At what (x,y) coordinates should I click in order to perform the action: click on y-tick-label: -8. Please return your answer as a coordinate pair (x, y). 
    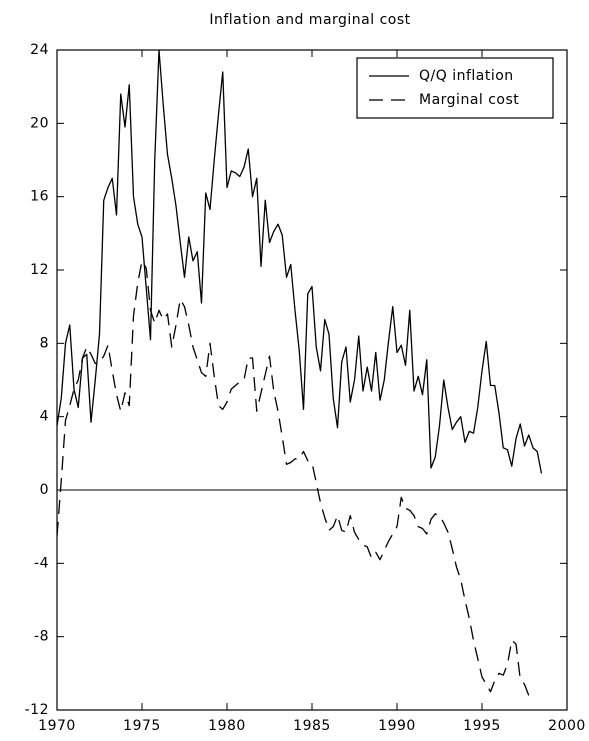
    Looking at the image, I should click on (41, 637).